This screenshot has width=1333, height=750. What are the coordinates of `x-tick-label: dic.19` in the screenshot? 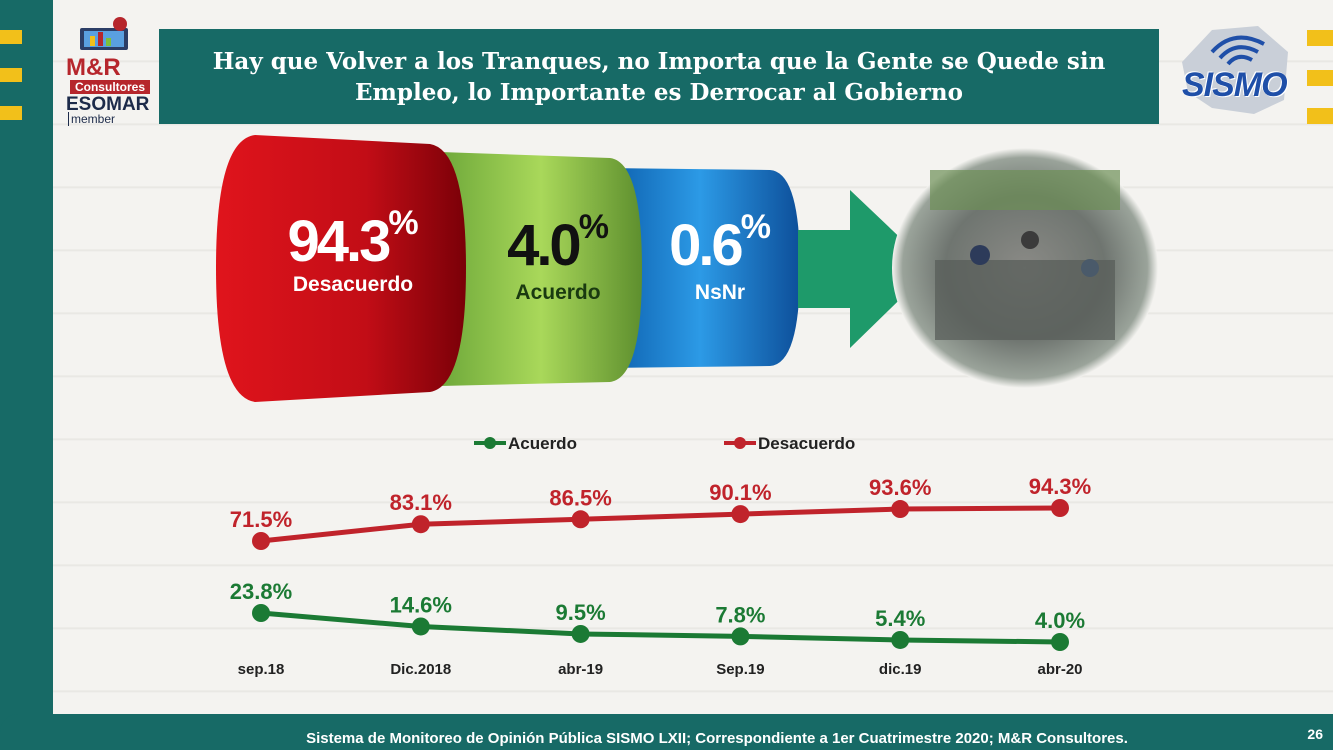 It's located at (900, 669).